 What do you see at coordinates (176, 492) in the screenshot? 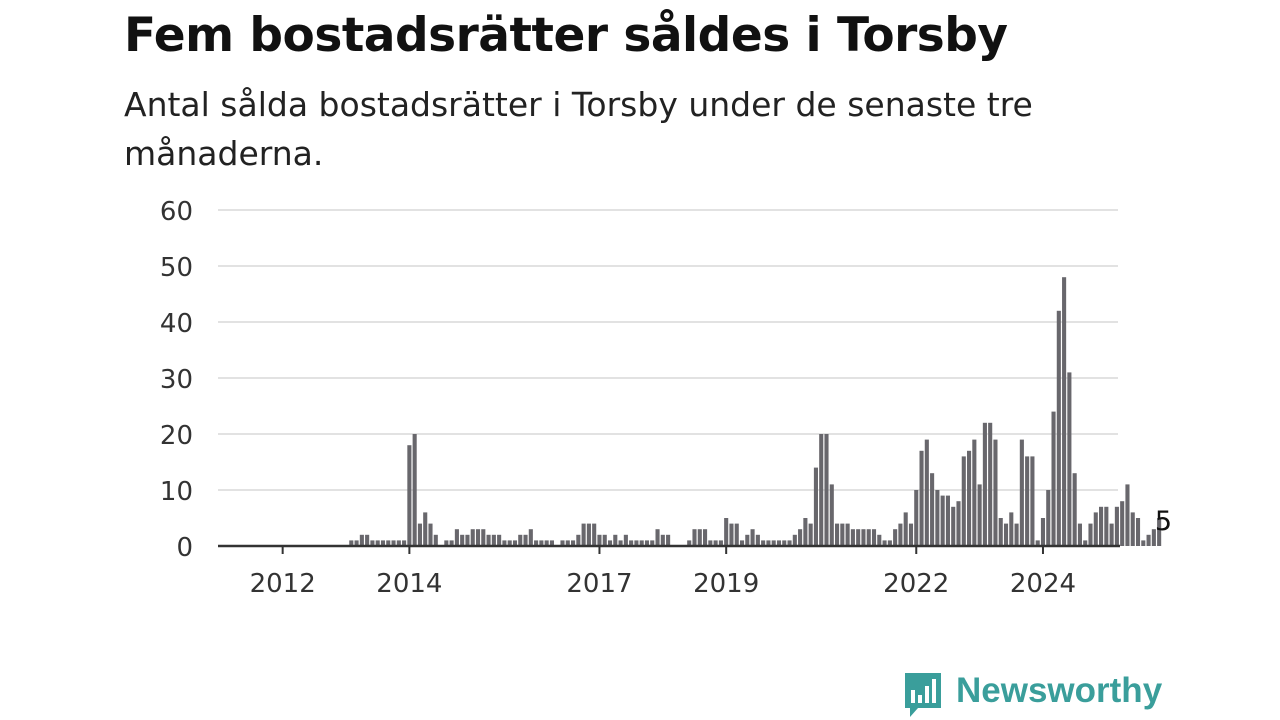
I see `y-tick-label: 10` at bounding box center [176, 492].